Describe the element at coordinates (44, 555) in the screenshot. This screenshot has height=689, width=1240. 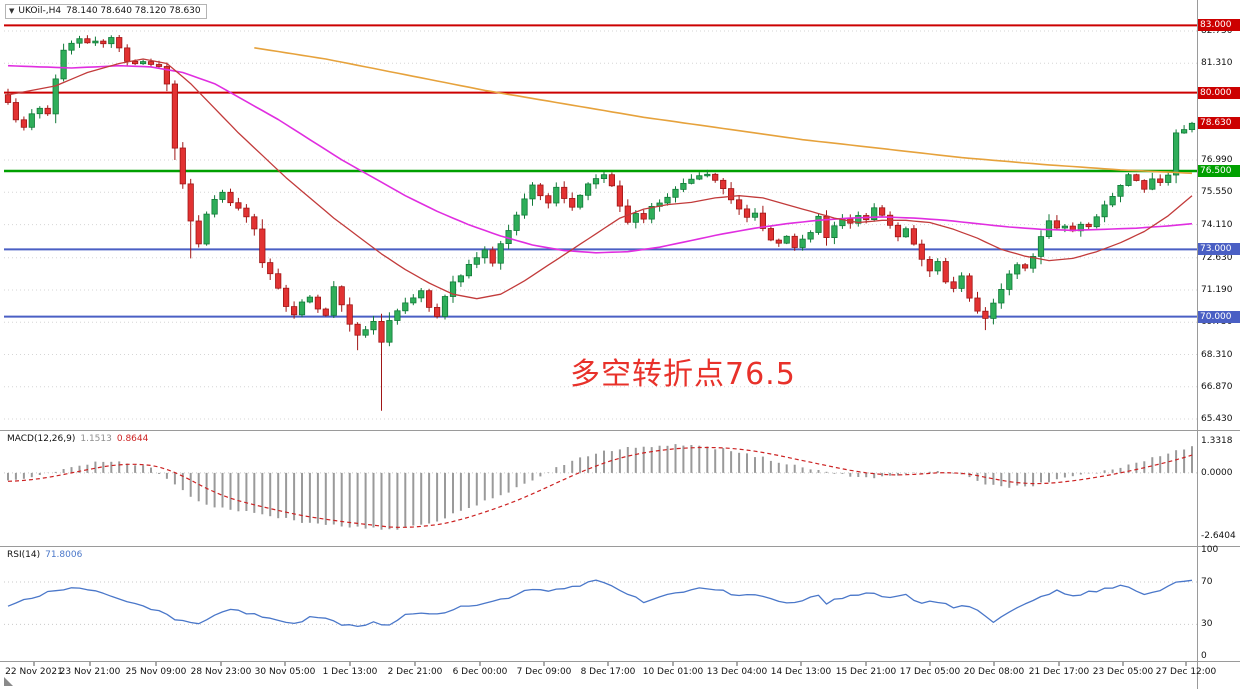
I see `rsi-indicator-label: RSI(14) 71.8006` at that location.